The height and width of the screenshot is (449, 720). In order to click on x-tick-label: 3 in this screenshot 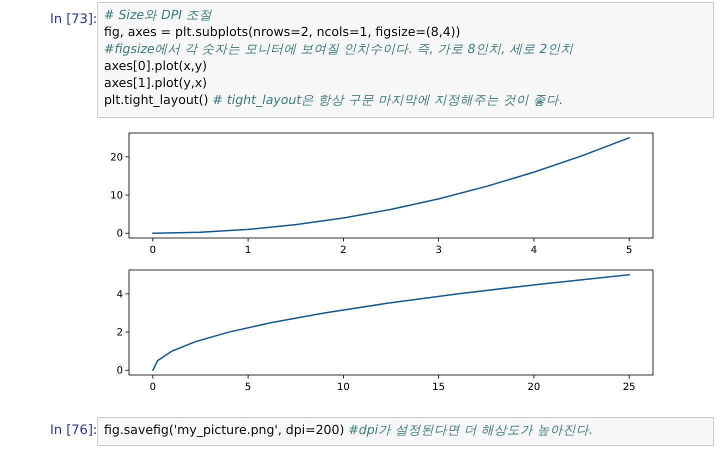, I will do `click(438, 250)`.